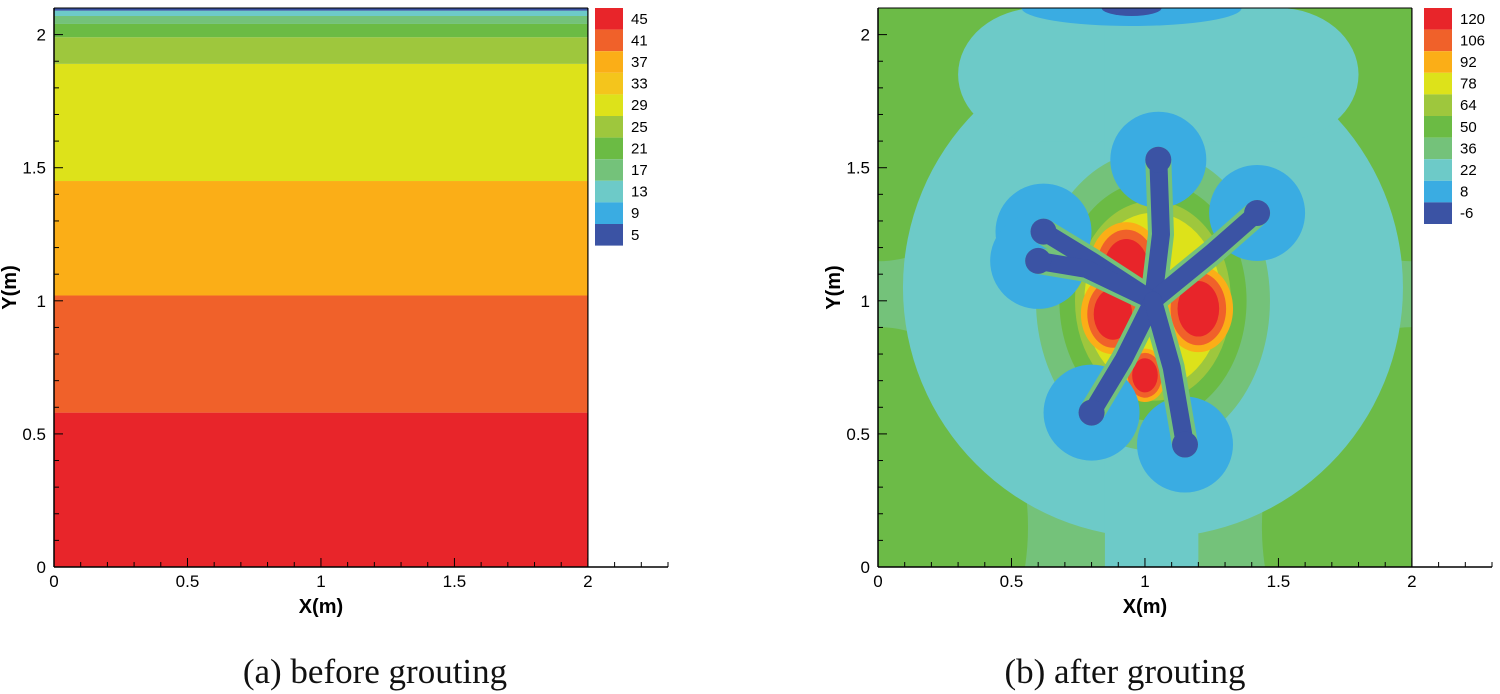 The width and height of the screenshot is (1500, 694). What do you see at coordinates (639, 105) in the screenshot?
I see `legend-label: 29` at bounding box center [639, 105].